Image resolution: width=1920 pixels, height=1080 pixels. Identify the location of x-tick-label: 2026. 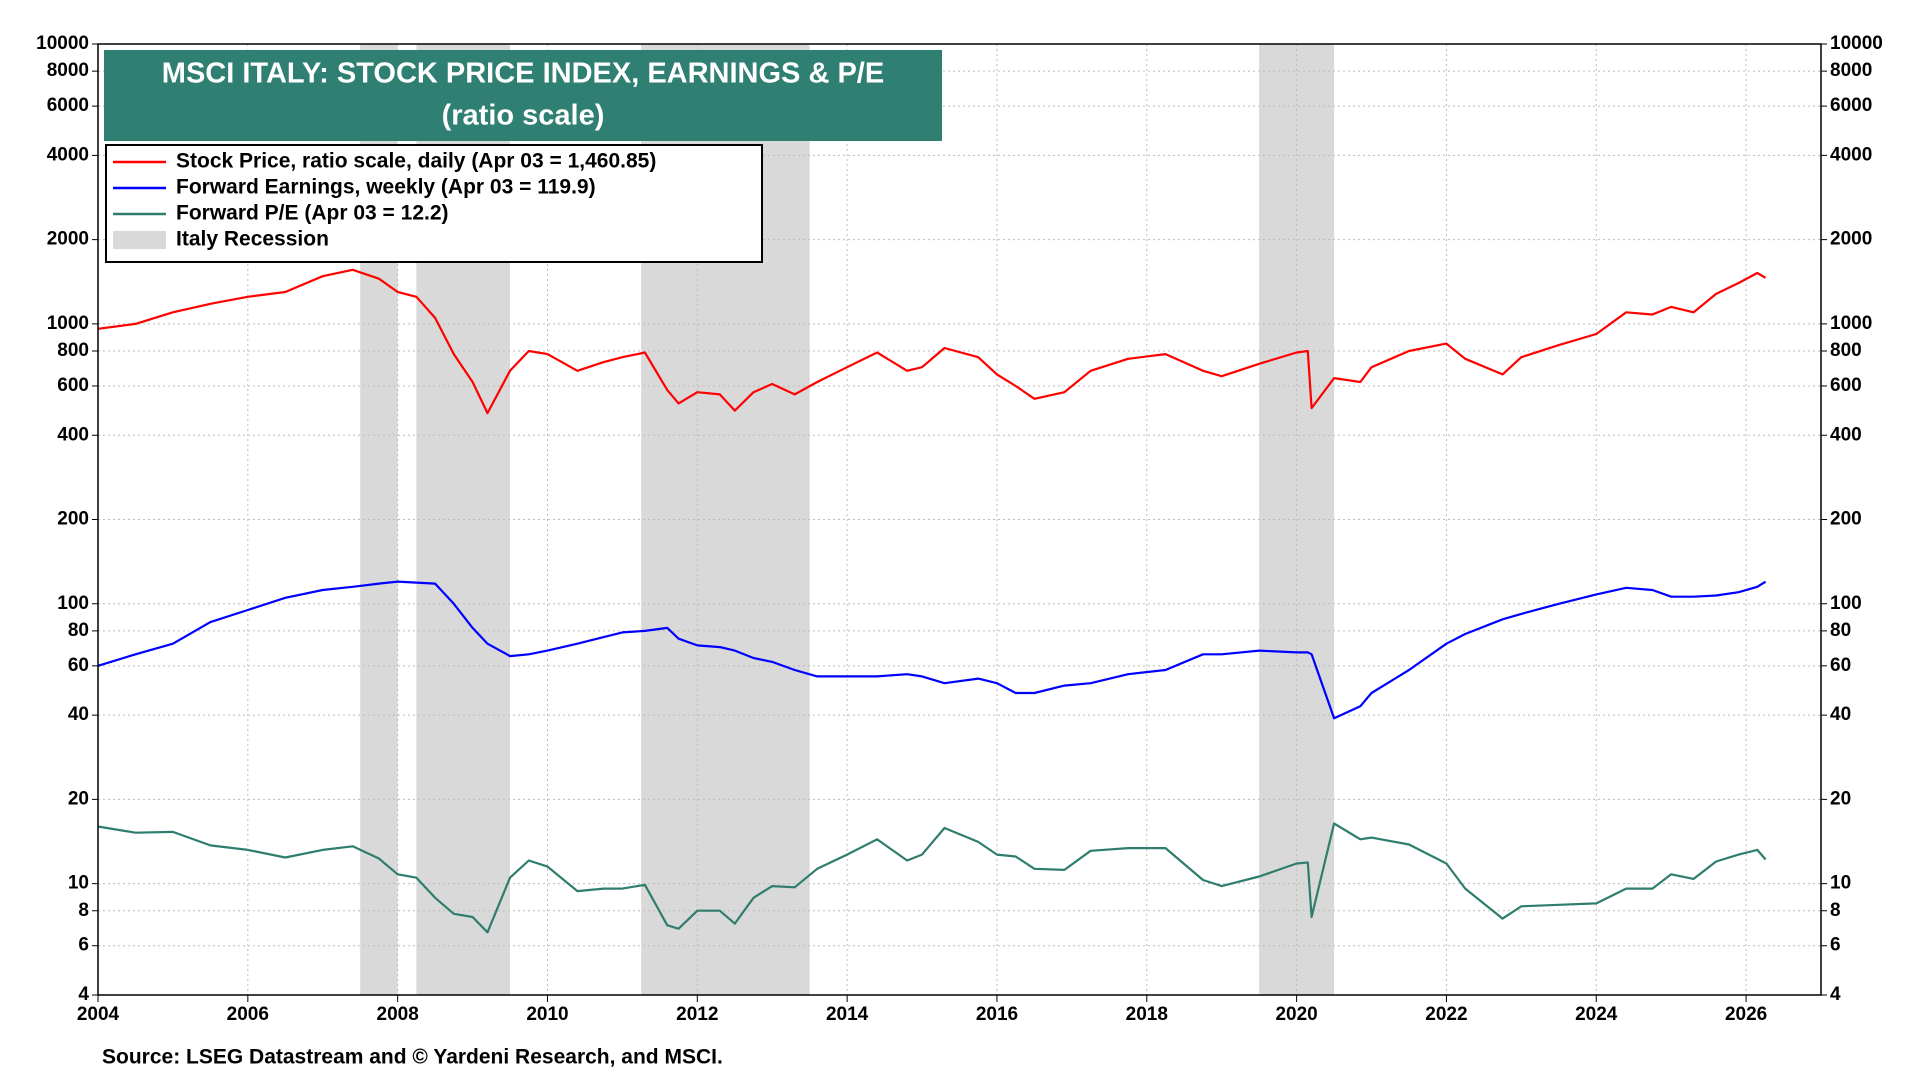
(1746, 1014).